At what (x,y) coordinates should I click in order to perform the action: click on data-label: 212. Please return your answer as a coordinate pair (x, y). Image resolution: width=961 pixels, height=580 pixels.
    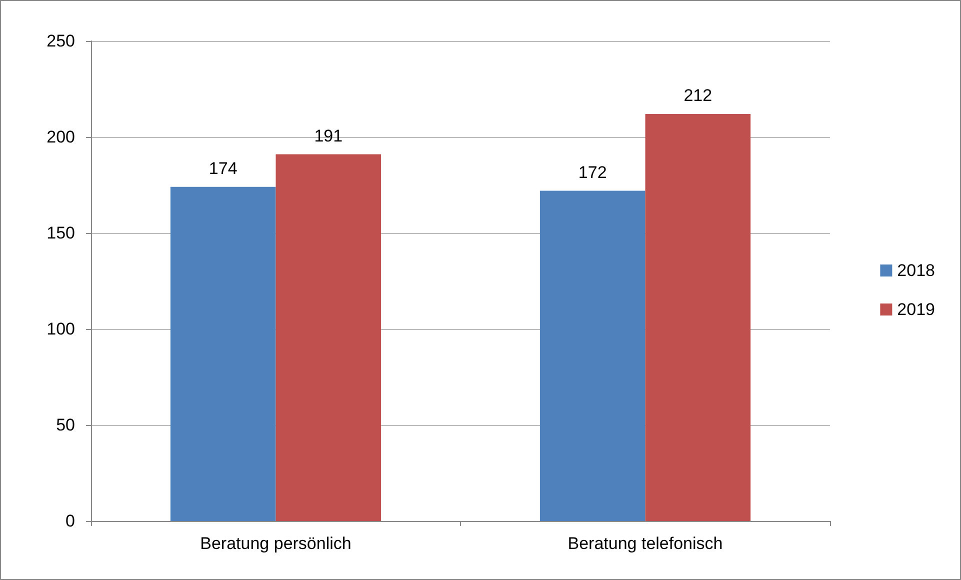
    Looking at the image, I should click on (698, 95).